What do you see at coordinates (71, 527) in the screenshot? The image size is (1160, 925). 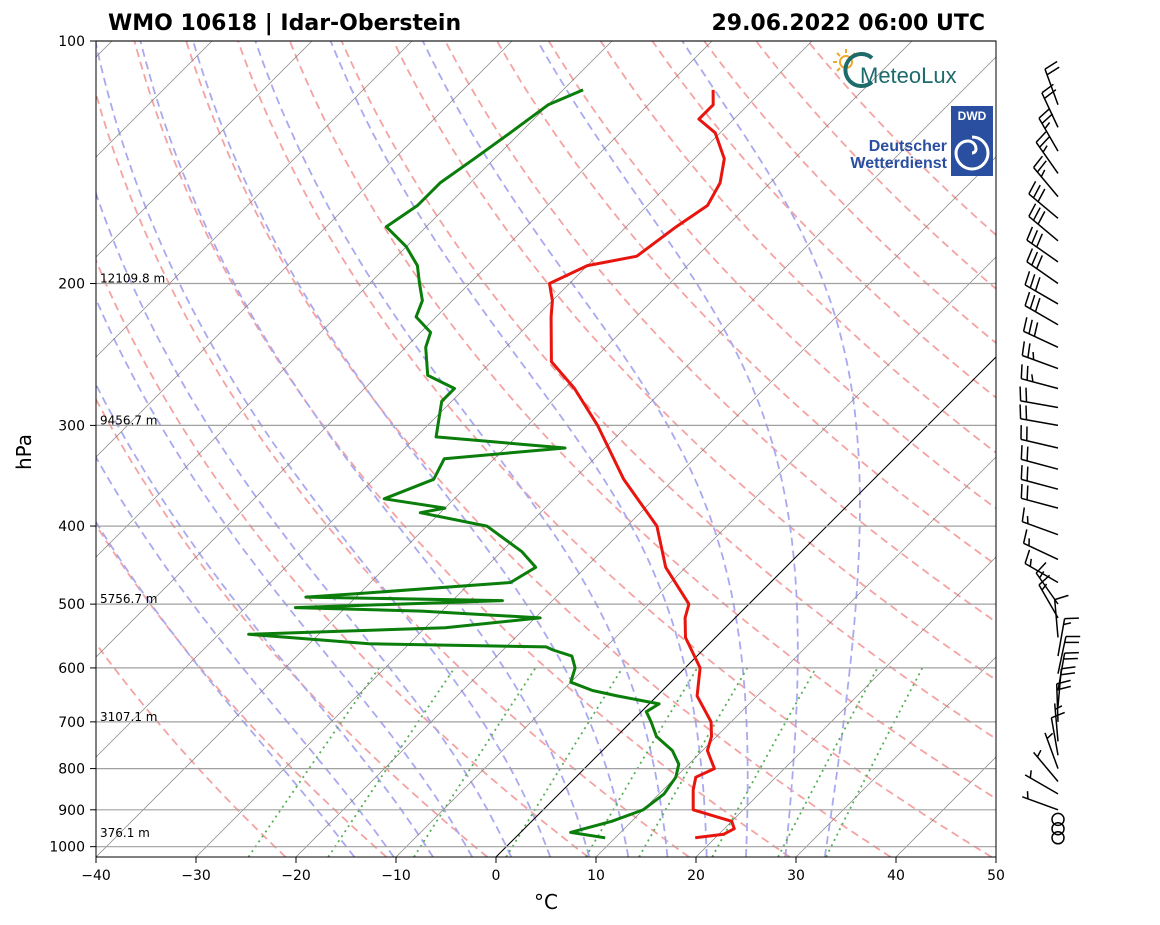 I see `y-tick-label: 400` at bounding box center [71, 527].